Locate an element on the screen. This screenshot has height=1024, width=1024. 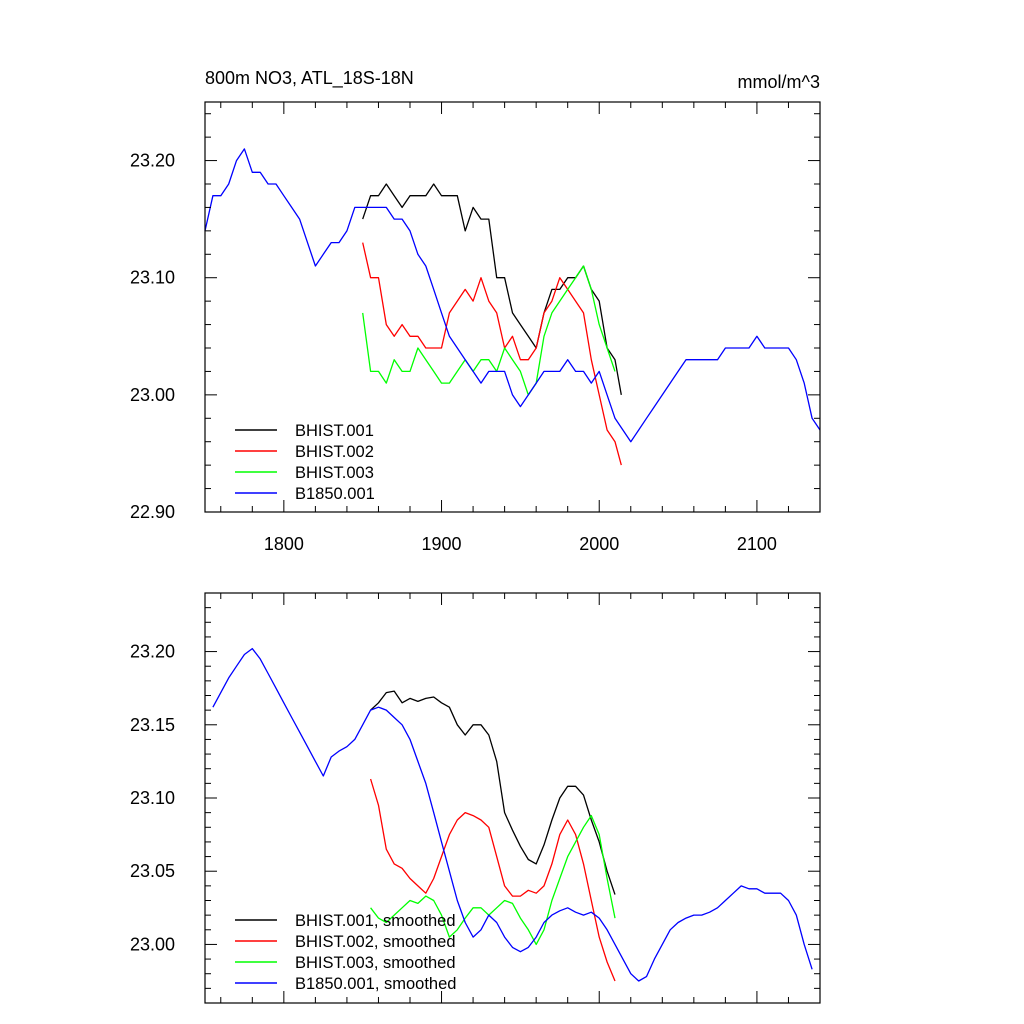
legend-label: BHIST.003, smoothed is located at coordinates (375, 963).